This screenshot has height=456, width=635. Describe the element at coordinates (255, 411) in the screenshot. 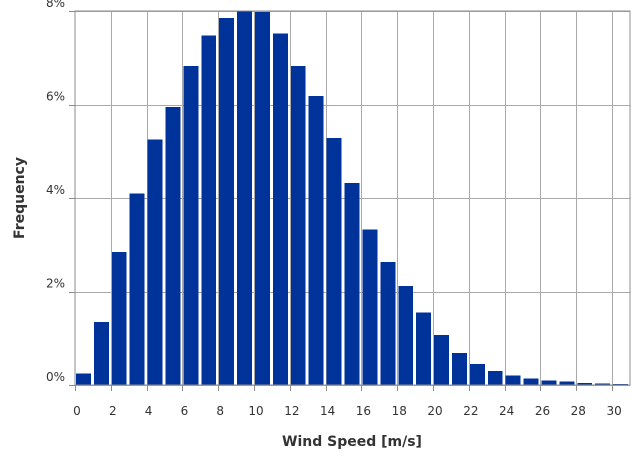

I see `x-tick-label: 10` at that location.